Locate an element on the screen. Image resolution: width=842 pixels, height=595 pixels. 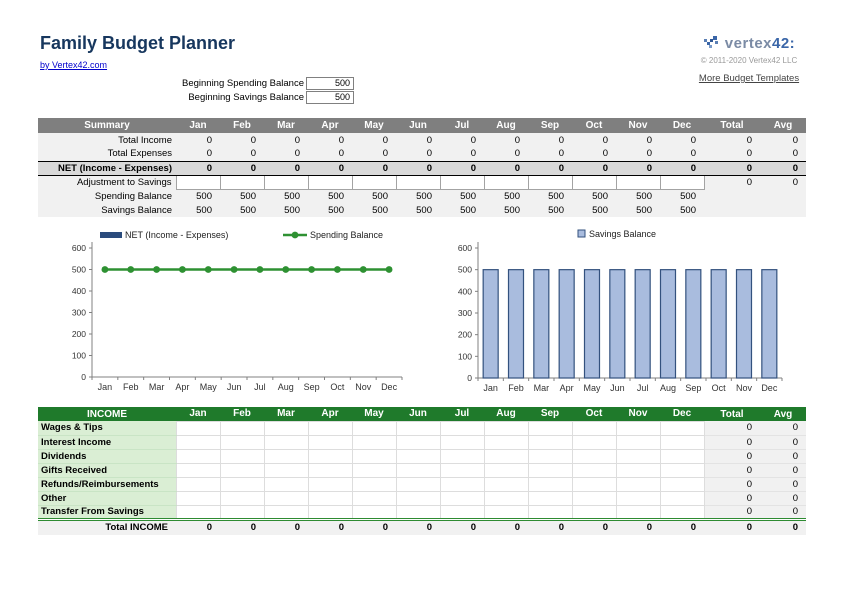
beginning-savings-input is located at coordinates (330, 97).